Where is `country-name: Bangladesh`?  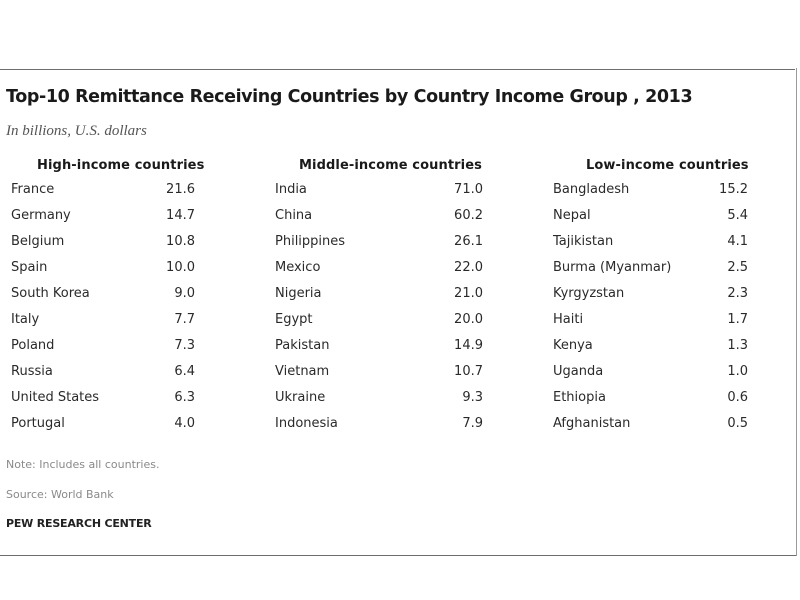
country-name: Bangladesh is located at coordinates (591, 189).